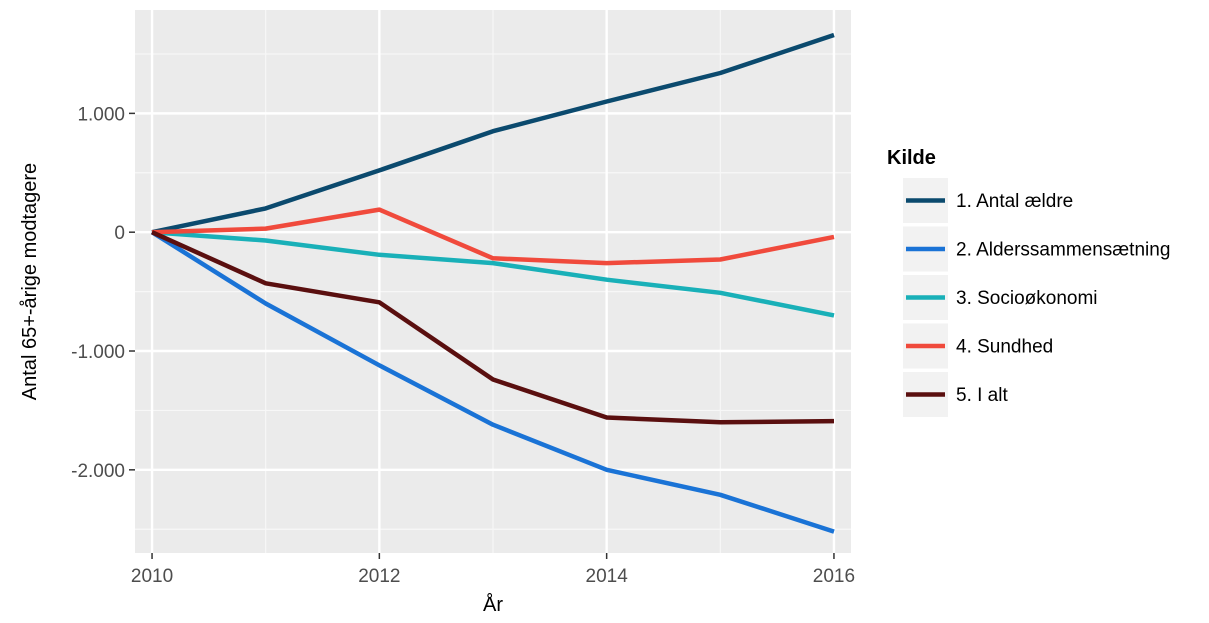 The image size is (1209, 623). Describe the element at coordinates (982, 395) in the screenshot. I see `legend-label: 5. I alt` at that location.